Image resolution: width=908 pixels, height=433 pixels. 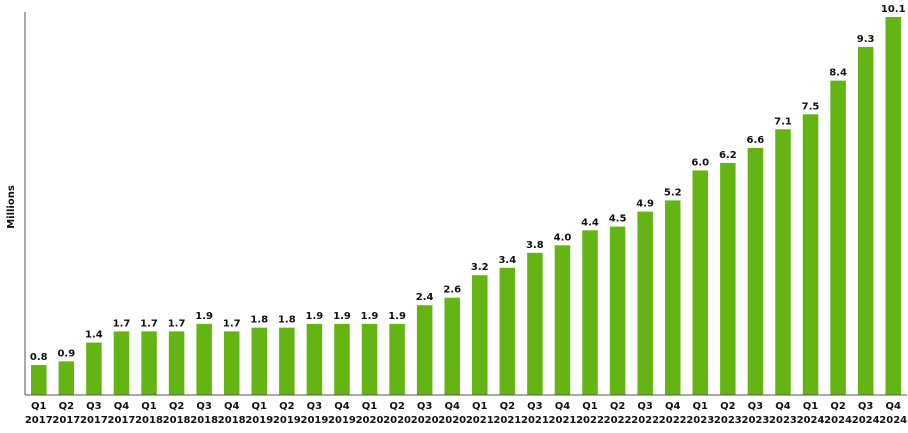 What do you see at coordinates (865, 220) in the screenshot?
I see `bar-q3-2024` at bounding box center [865, 220].